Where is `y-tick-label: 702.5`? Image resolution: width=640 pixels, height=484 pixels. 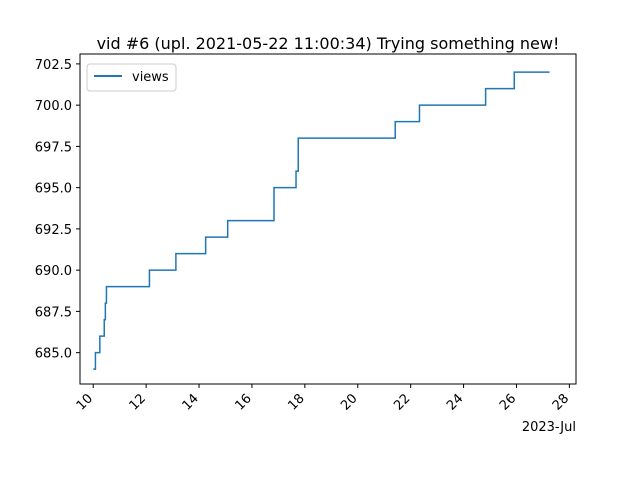 y-tick-label: 702.5 is located at coordinates (53, 65).